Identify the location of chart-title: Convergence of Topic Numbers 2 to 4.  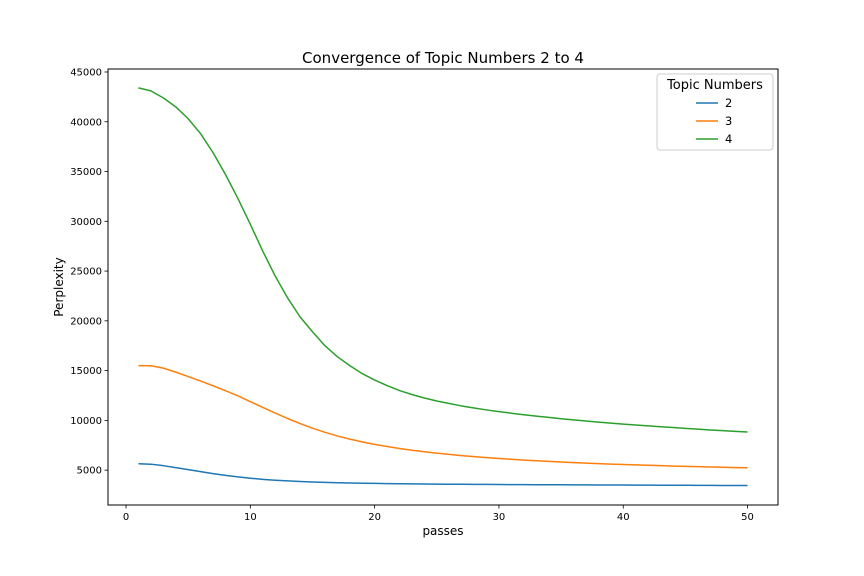
(443, 58).